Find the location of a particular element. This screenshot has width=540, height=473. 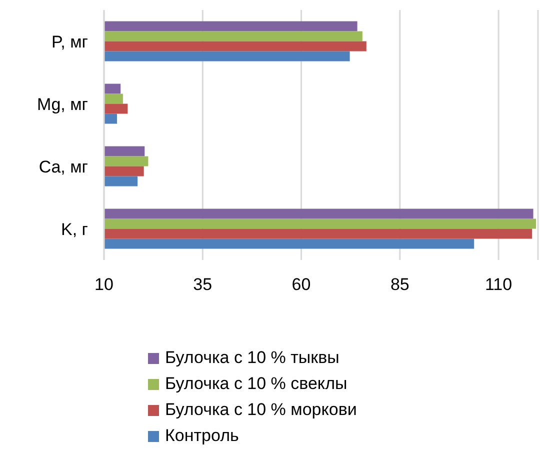

y-tick-label: Mg, мг is located at coordinates (62, 104).